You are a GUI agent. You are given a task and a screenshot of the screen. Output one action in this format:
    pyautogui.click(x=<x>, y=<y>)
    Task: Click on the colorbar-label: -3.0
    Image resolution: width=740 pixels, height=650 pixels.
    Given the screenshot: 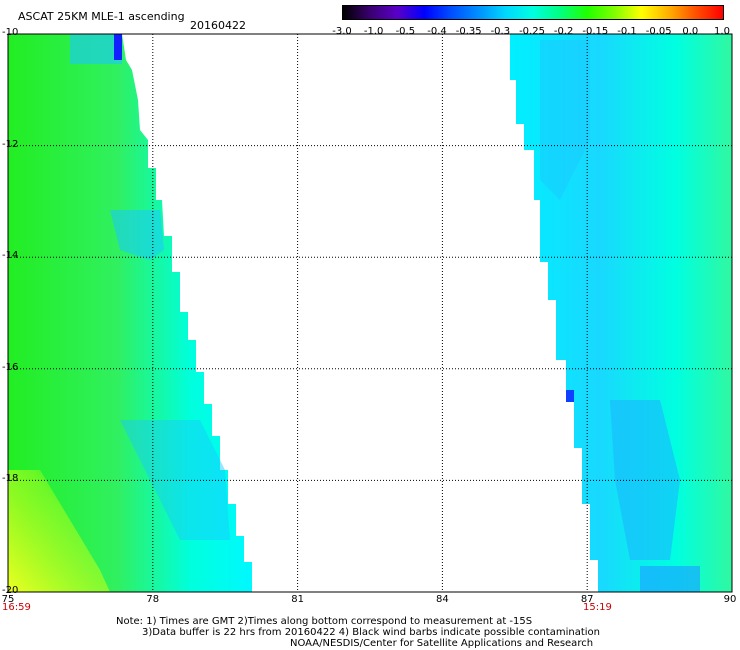 What is the action you would take?
    pyautogui.click(x=342, y=31)
    